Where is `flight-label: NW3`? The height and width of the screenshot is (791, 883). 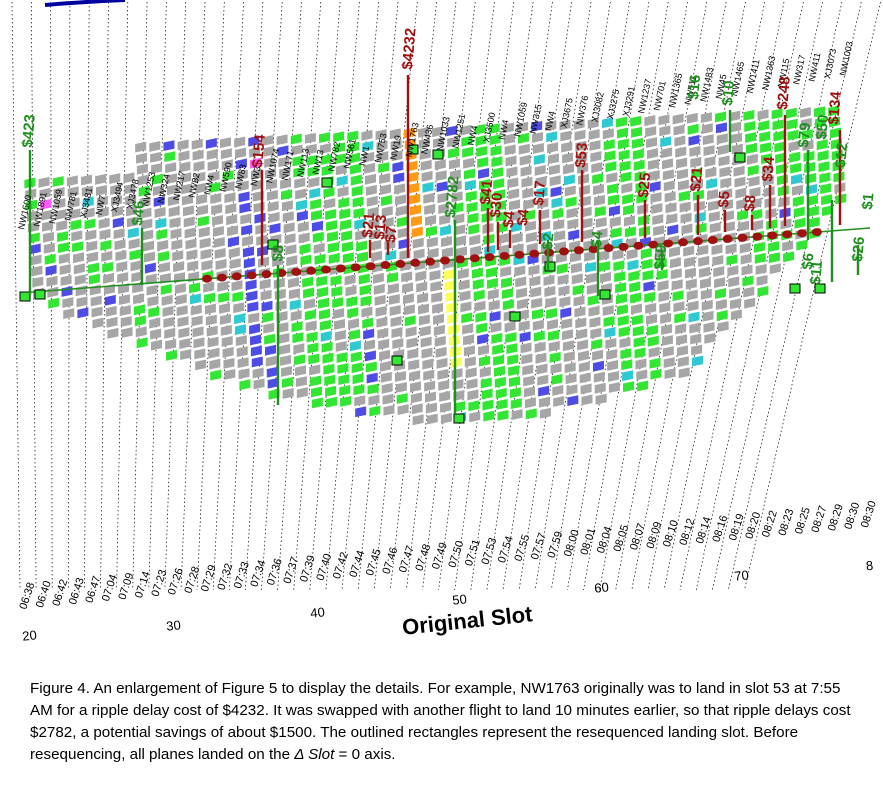 flight-label: NW3 is located at coordinates (256, 176).